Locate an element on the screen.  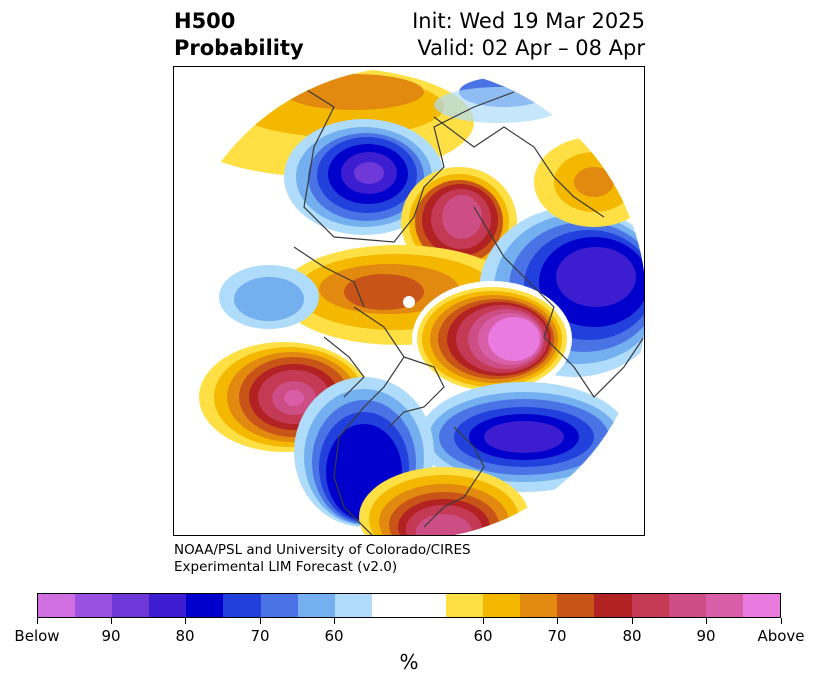
colorbar is located at coordinates (409, 605).